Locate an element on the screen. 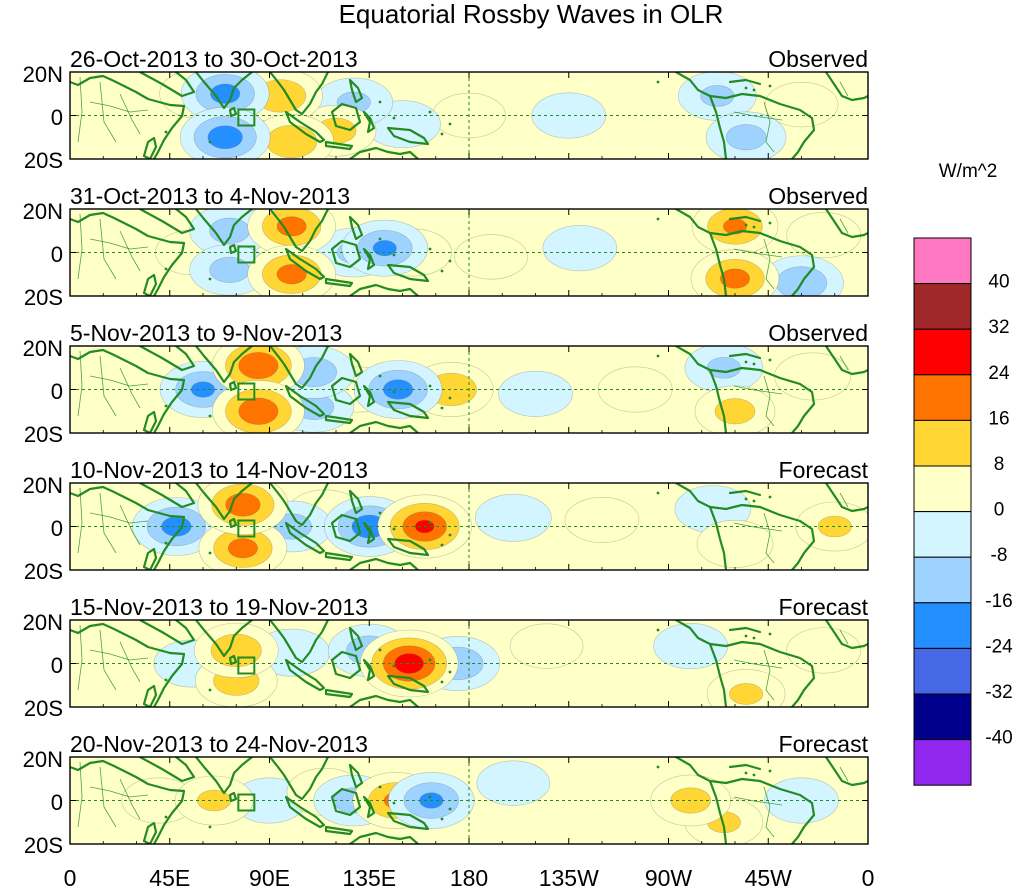 This screenshot has height=890, width=1021. colorbar-level-label: -16 is located at coordinates (998, 601).